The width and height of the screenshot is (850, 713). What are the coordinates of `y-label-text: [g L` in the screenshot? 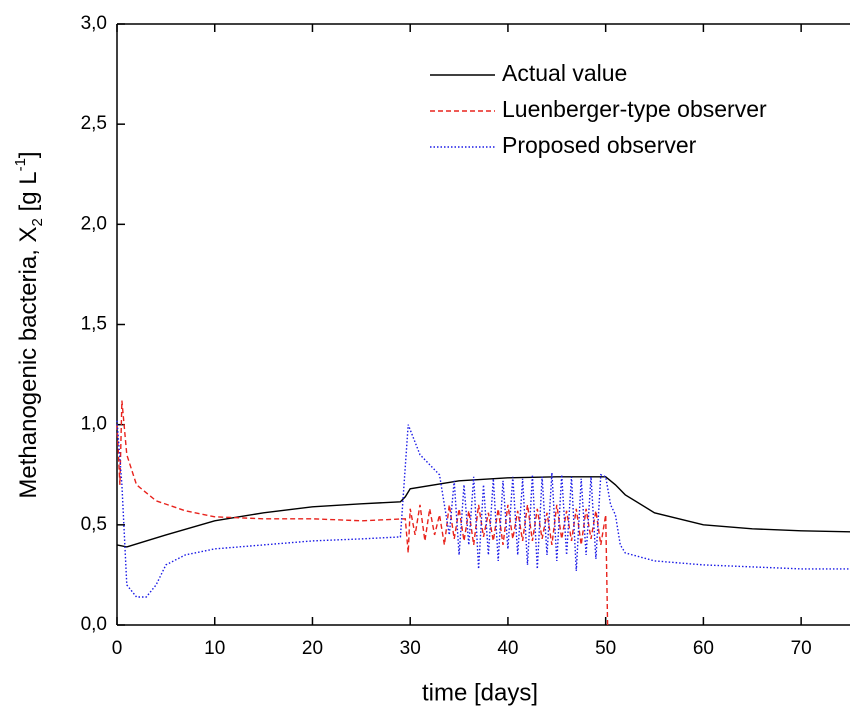 It's located at (28, 194).